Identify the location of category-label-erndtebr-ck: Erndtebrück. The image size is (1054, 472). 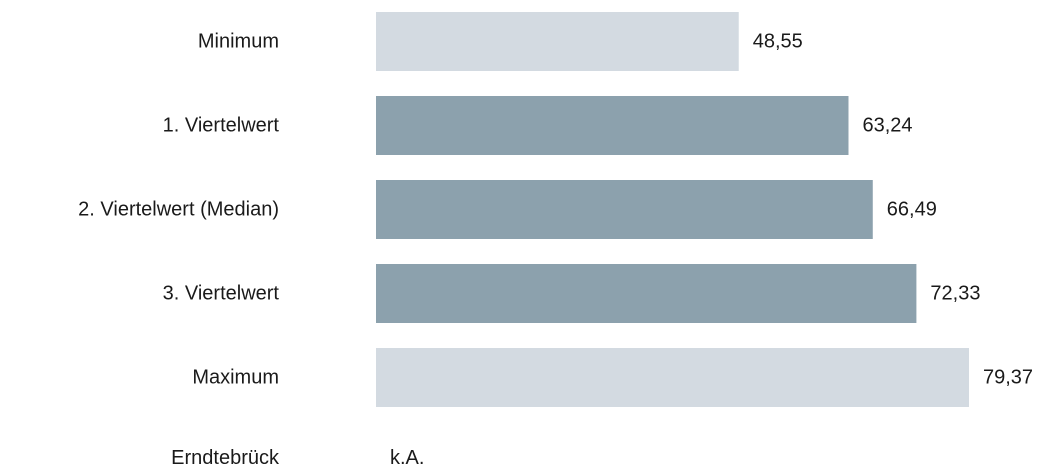
(225, 458).